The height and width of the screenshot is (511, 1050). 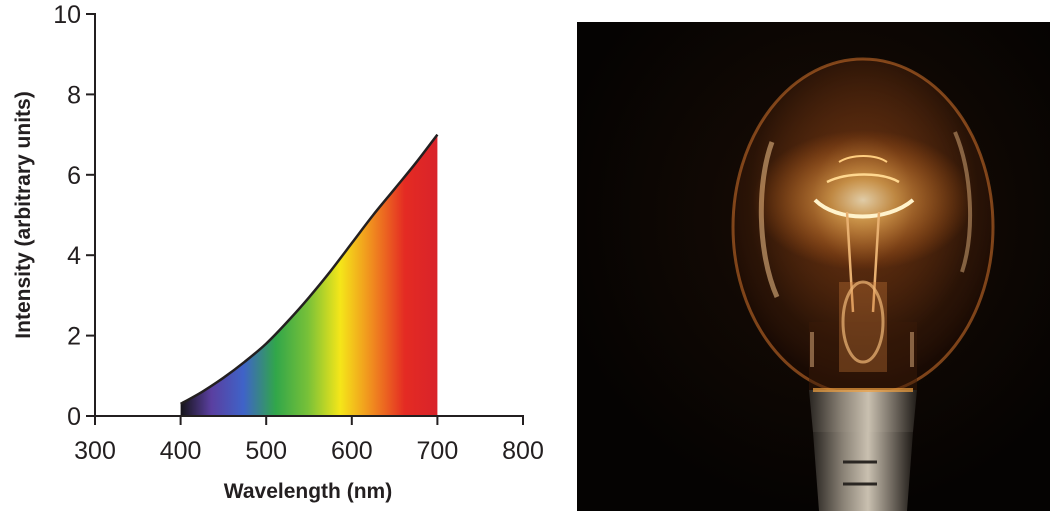 I want to click on y-axis-title: Intensity (arbitrary units), so click(x=23, y=214).